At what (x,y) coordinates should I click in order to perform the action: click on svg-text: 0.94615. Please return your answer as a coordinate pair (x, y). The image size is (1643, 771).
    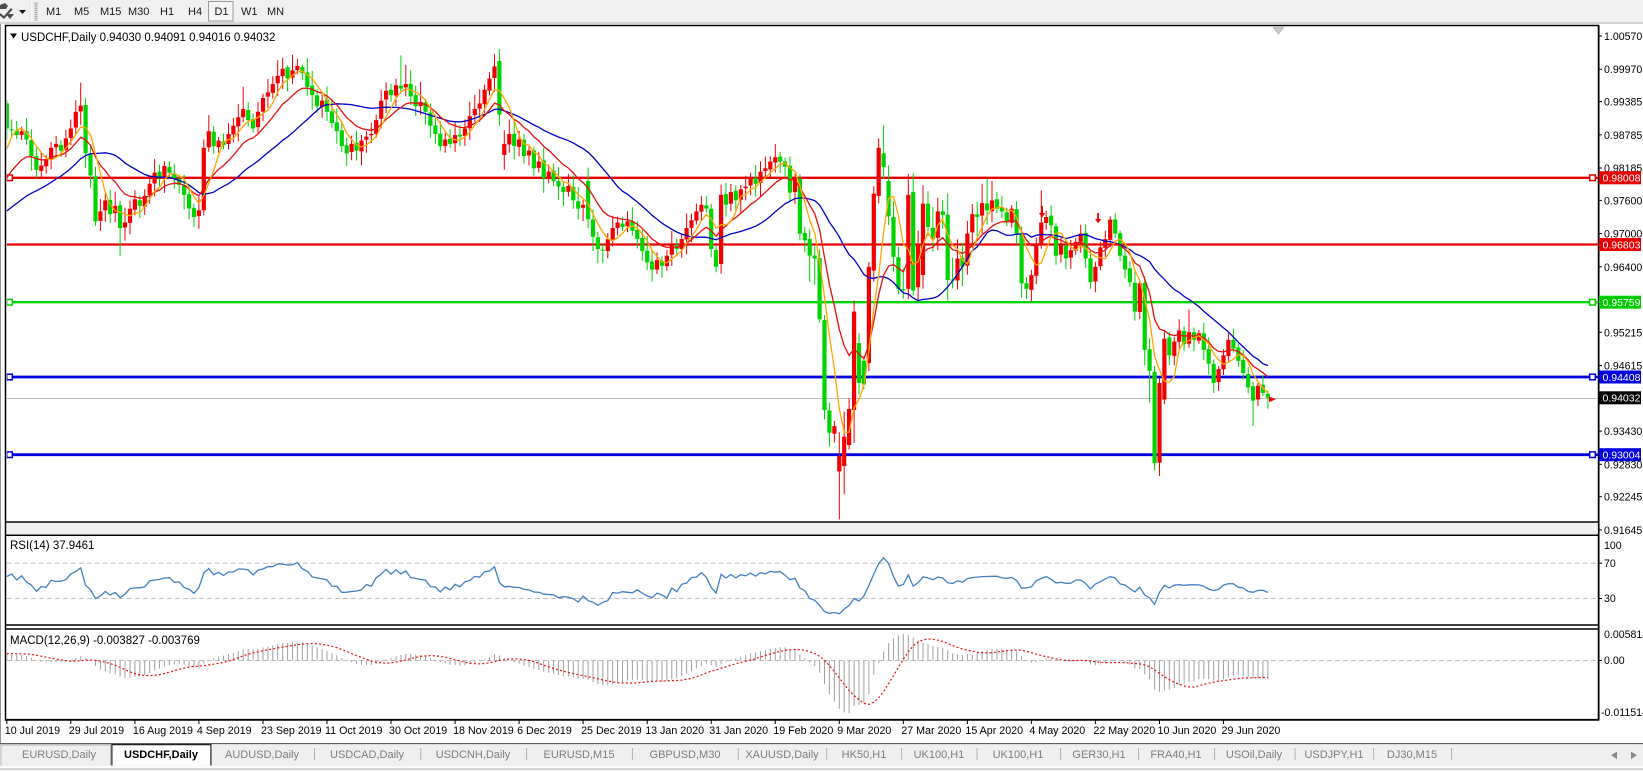
    Looking at the image, I should click on (1623, 367).